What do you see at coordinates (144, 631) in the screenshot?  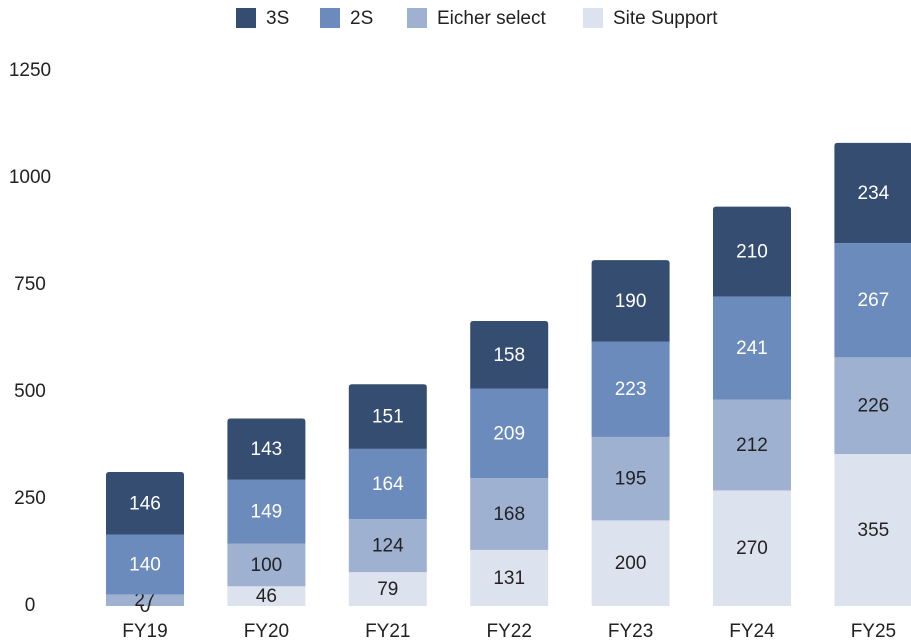 I see `x-tick-label: FY19` at bounding box center [144, 631].